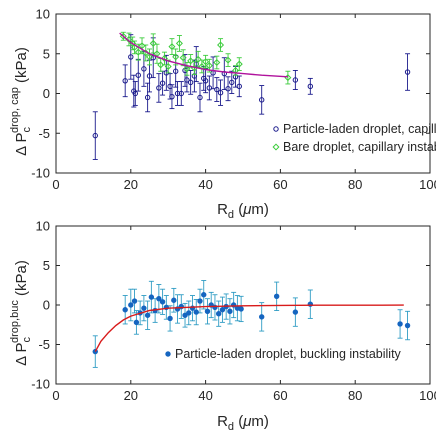 The width and height of the screenshot is (436, 436). I want to click on y-tick-label: 0, so click(46, 93).